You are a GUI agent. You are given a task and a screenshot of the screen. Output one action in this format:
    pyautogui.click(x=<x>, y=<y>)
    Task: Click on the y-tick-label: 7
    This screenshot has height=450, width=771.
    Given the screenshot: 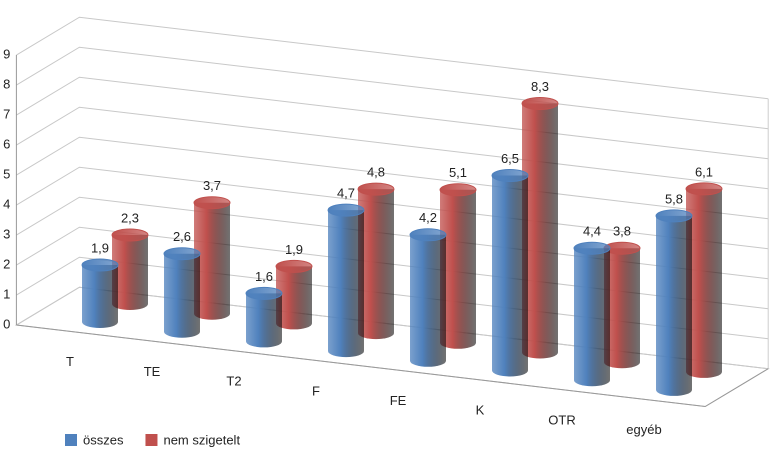 What is the action you would take?
    pyautogui.click(x=6, y=113)
    